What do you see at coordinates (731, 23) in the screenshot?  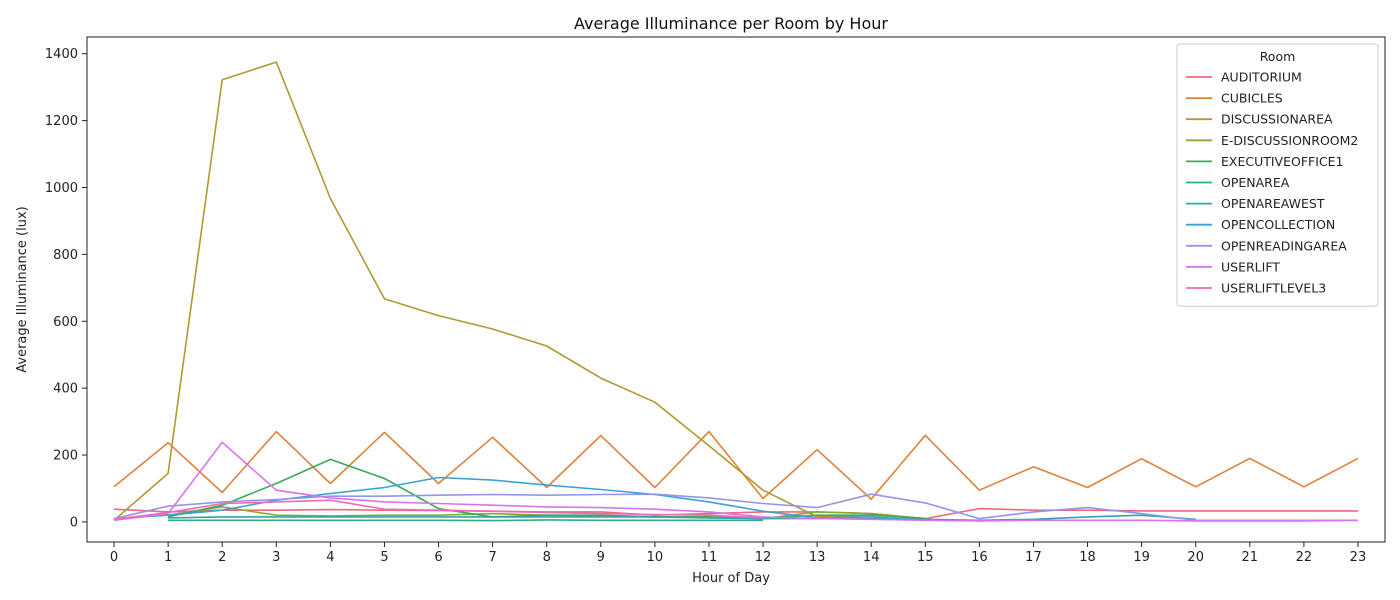 I see `chart-title: Average Illuminance per Room by Hour` at bounding box center [731, 23].